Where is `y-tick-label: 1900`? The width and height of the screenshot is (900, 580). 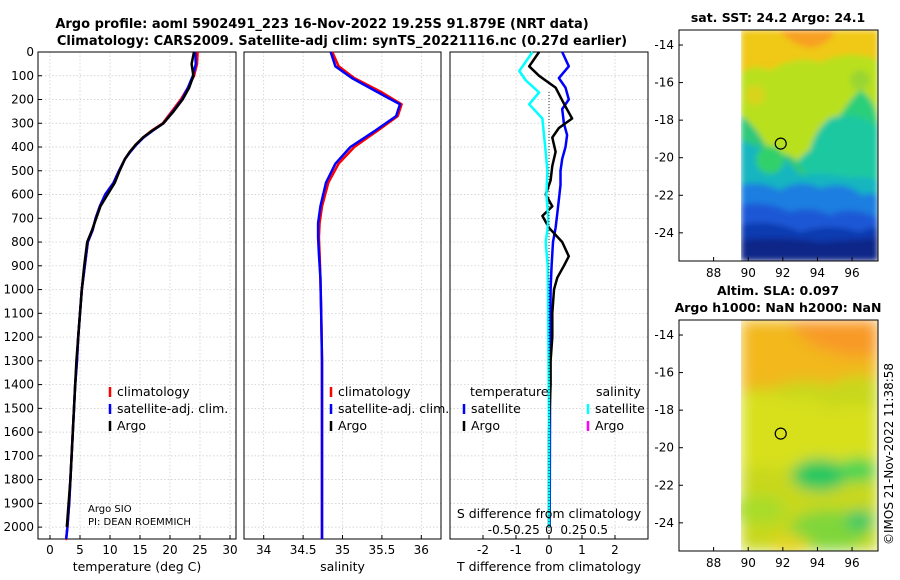
y-tick-label: 1900 is located at coordinates (18, 503).